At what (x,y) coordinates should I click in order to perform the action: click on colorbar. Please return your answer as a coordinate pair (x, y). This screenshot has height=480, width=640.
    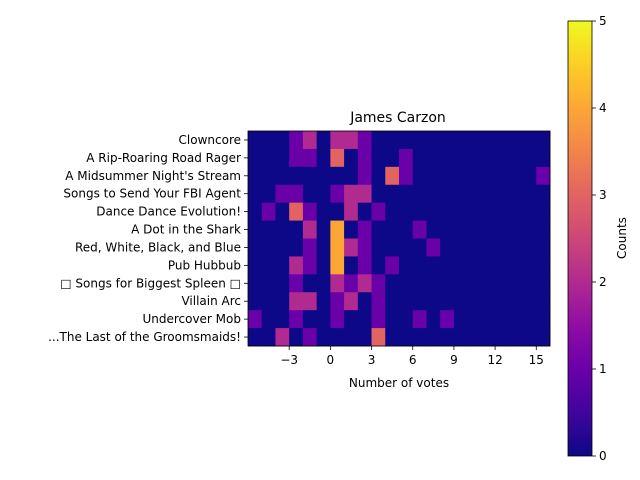
    Looking at the image, I should click on (580, 238).